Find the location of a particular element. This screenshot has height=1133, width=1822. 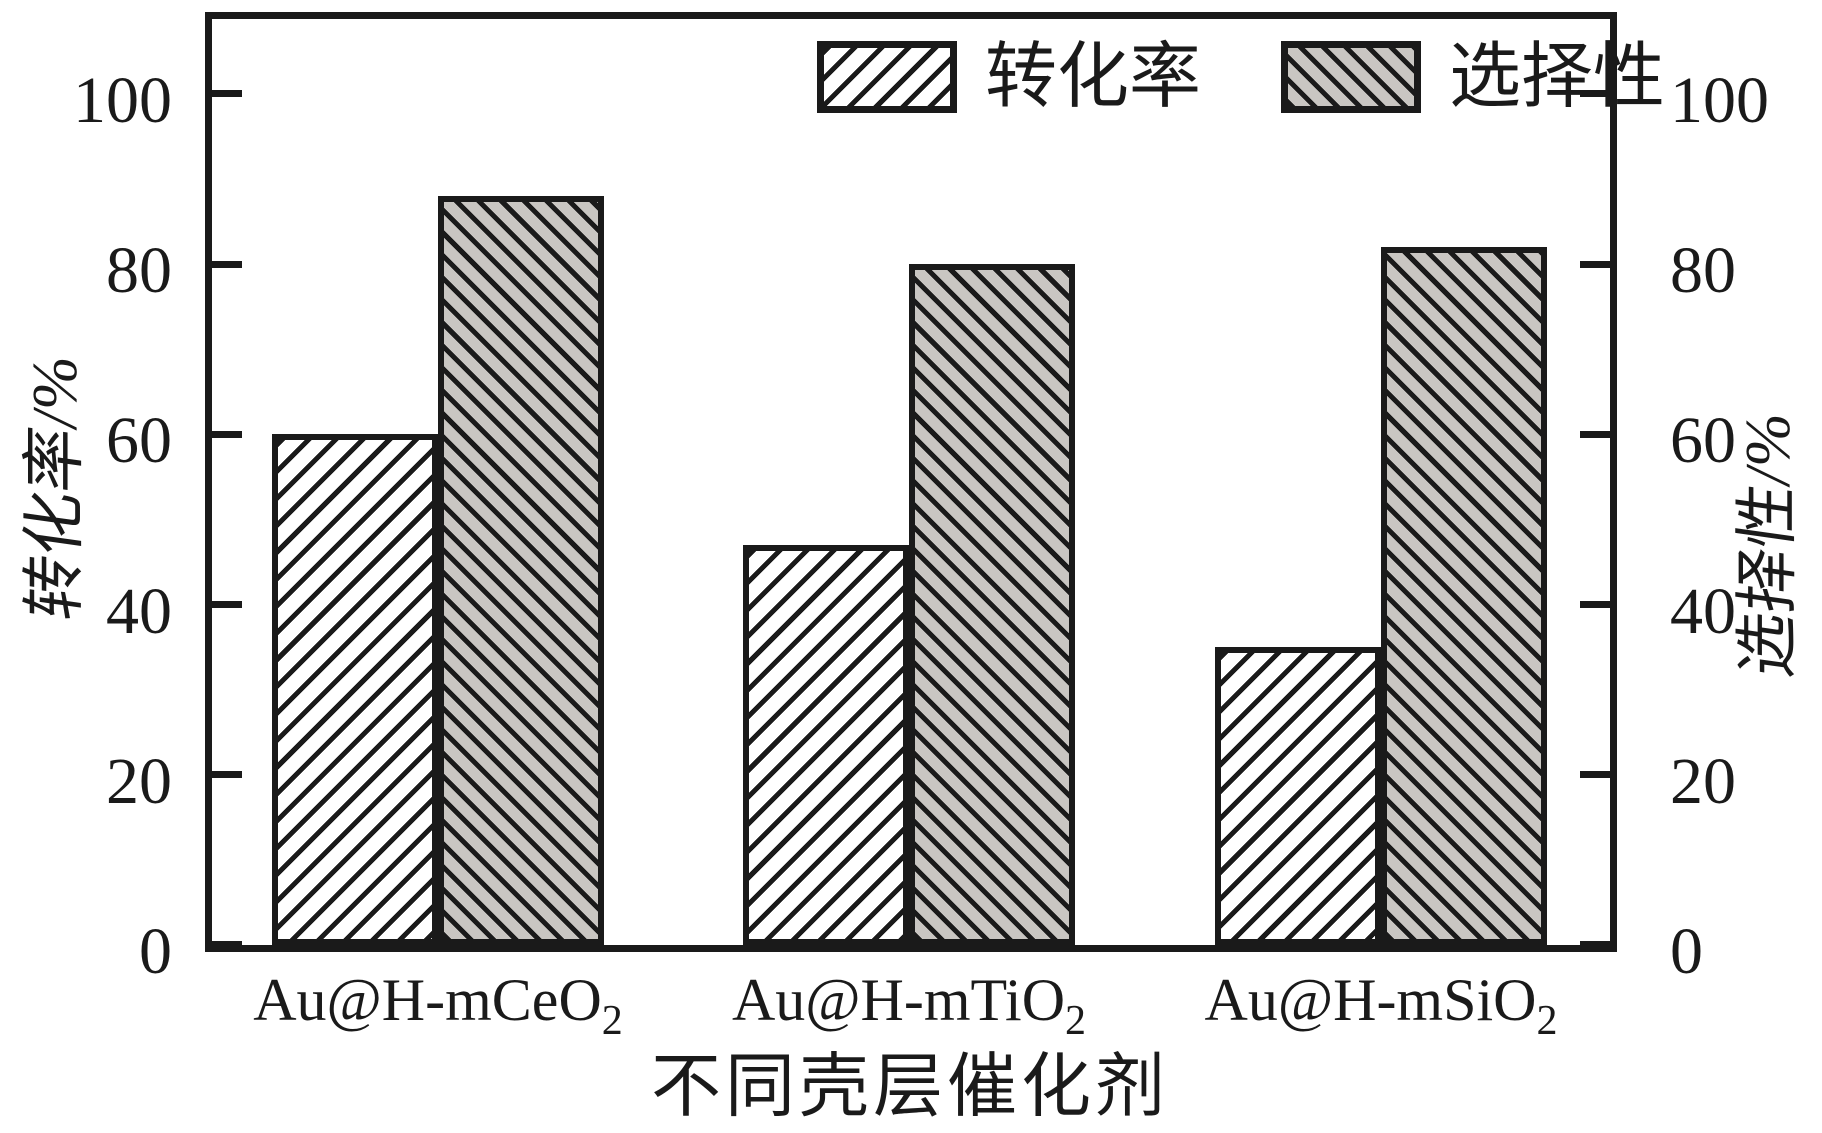

category-label-2: Au@H-mSiO2 is located at coordinates (1381, 1001).